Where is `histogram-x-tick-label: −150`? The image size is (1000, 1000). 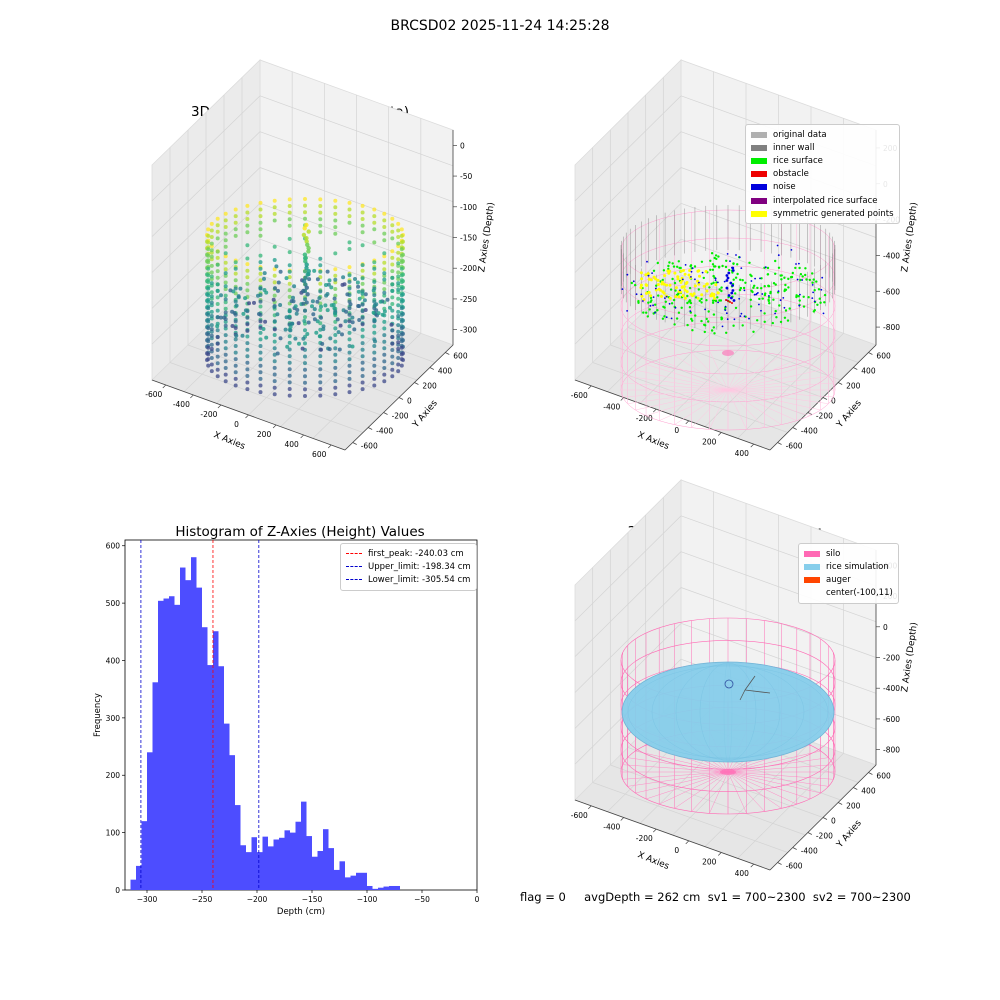
histogram-x-tick-label: −150 is located at coordinates (312, 899).